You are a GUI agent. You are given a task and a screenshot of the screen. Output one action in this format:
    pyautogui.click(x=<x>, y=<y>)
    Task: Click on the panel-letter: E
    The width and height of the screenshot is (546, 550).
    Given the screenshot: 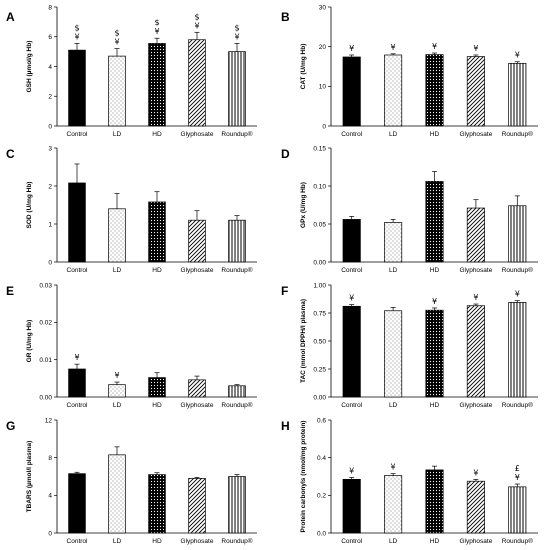 What is the action you would take?
    pyautogui.click(x=10, y=291)
    